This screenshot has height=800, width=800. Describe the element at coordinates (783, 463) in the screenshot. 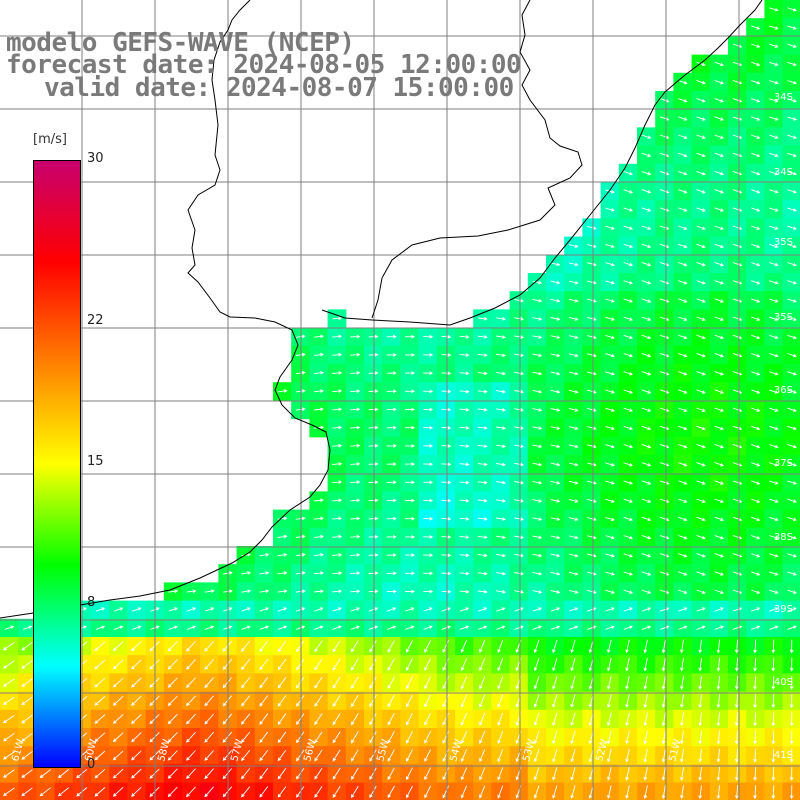

I see `latitude-label: 37S` at that location.